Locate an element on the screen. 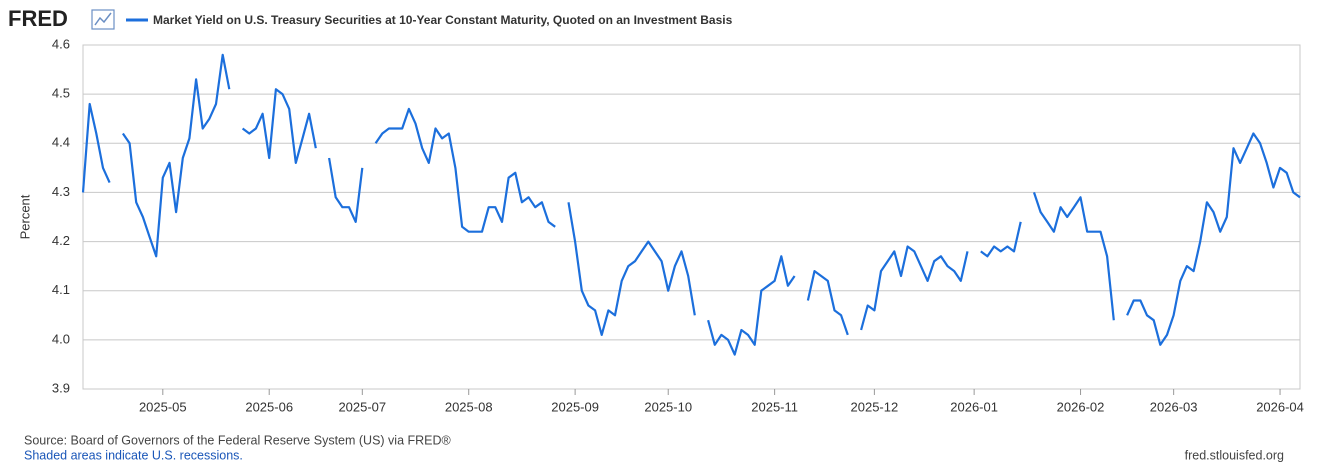 The image size is (1320, 470). y-tick-label: 4.3 is located at coordinates (61, 191).